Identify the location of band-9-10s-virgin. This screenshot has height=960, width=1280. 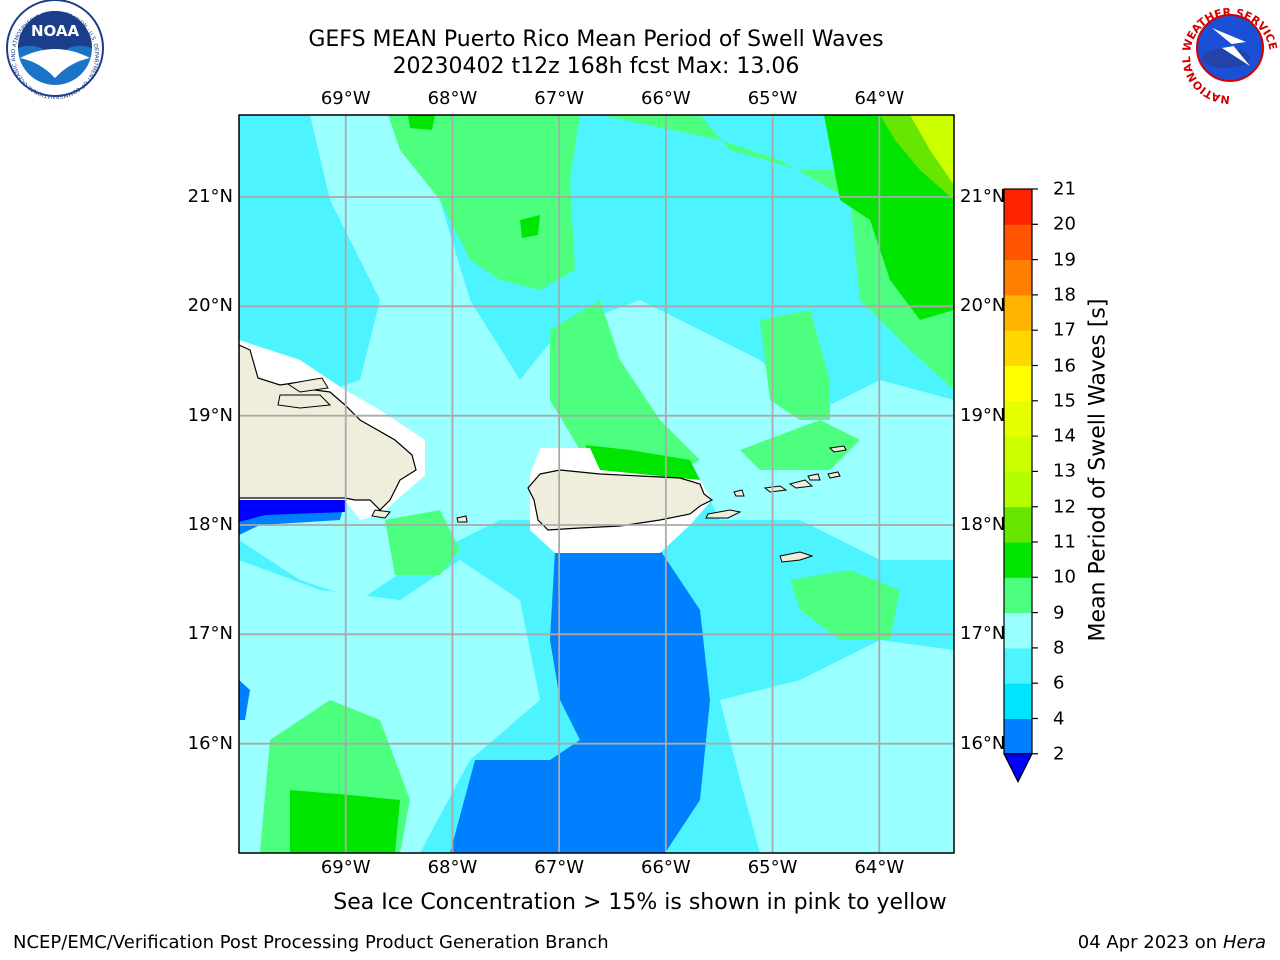
(800, 445).